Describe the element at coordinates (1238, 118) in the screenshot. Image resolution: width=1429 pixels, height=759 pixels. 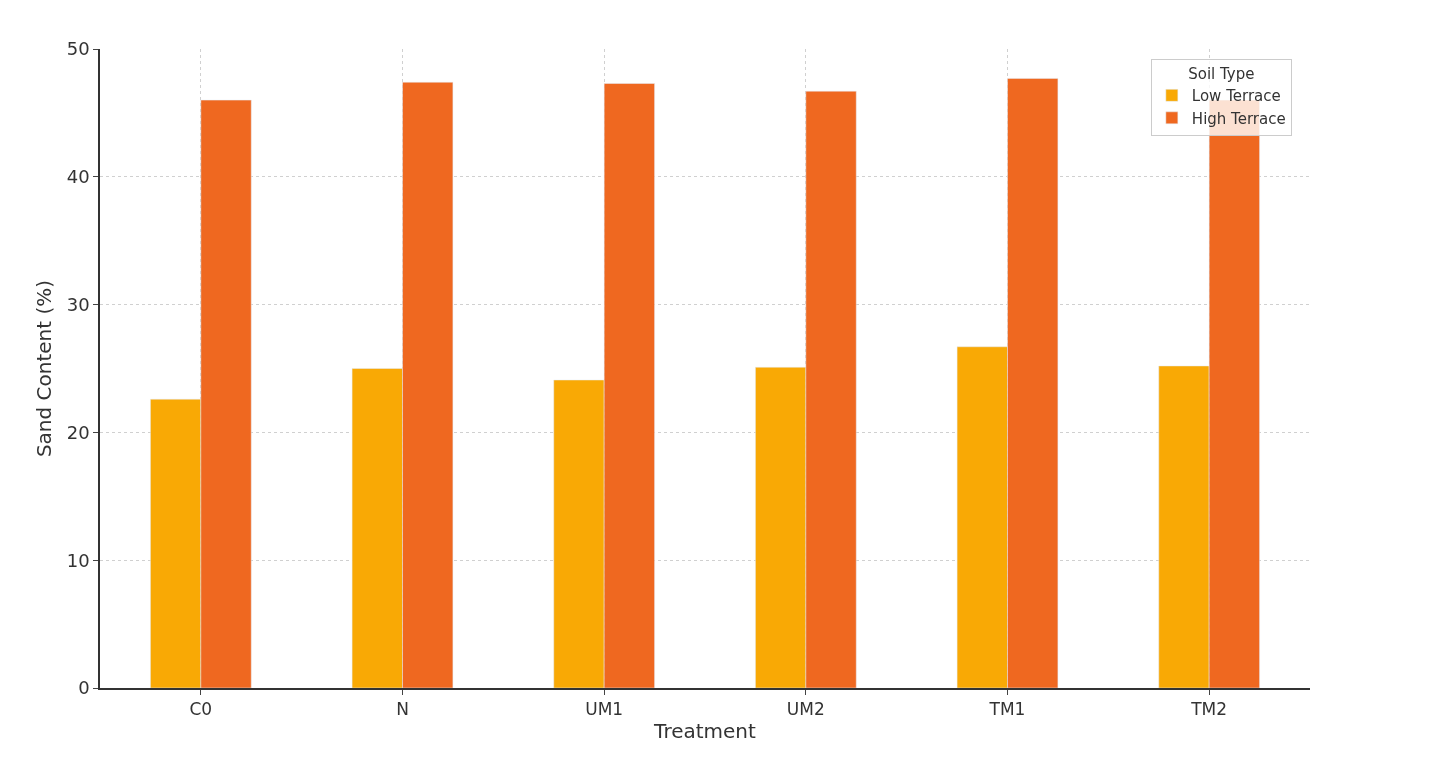
I see `legend-label: High Terrace` at that location.